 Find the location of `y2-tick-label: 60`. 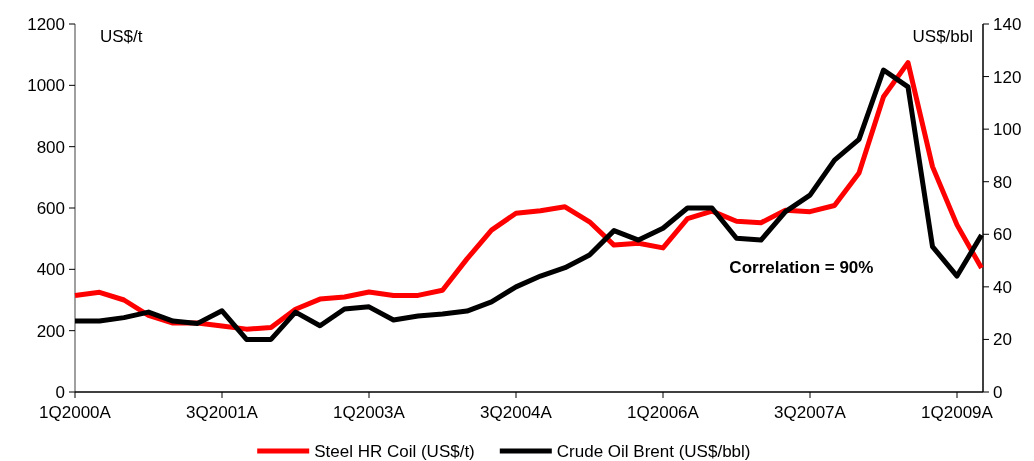

y2-tick-label: 60 is located at coordinates (1002, 235).